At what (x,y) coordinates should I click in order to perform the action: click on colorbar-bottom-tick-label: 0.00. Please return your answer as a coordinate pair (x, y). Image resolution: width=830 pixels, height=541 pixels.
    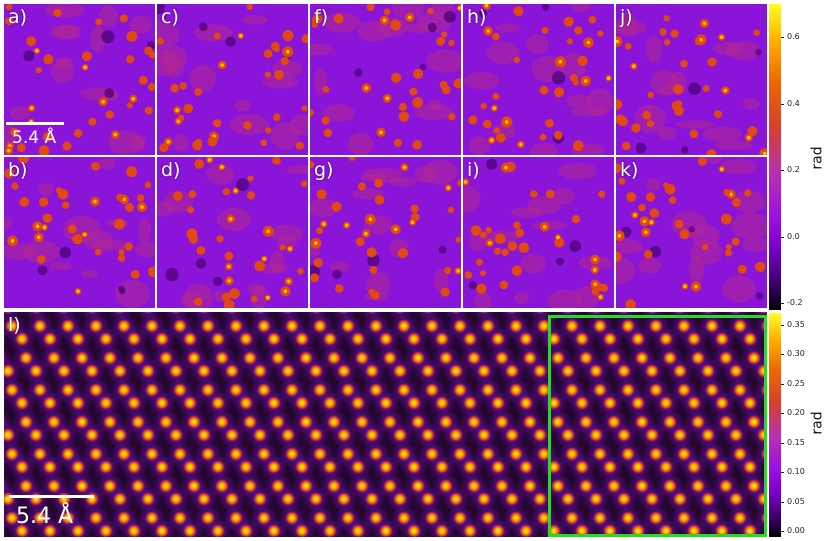
    Looking at the image, I should click on (796, 531).